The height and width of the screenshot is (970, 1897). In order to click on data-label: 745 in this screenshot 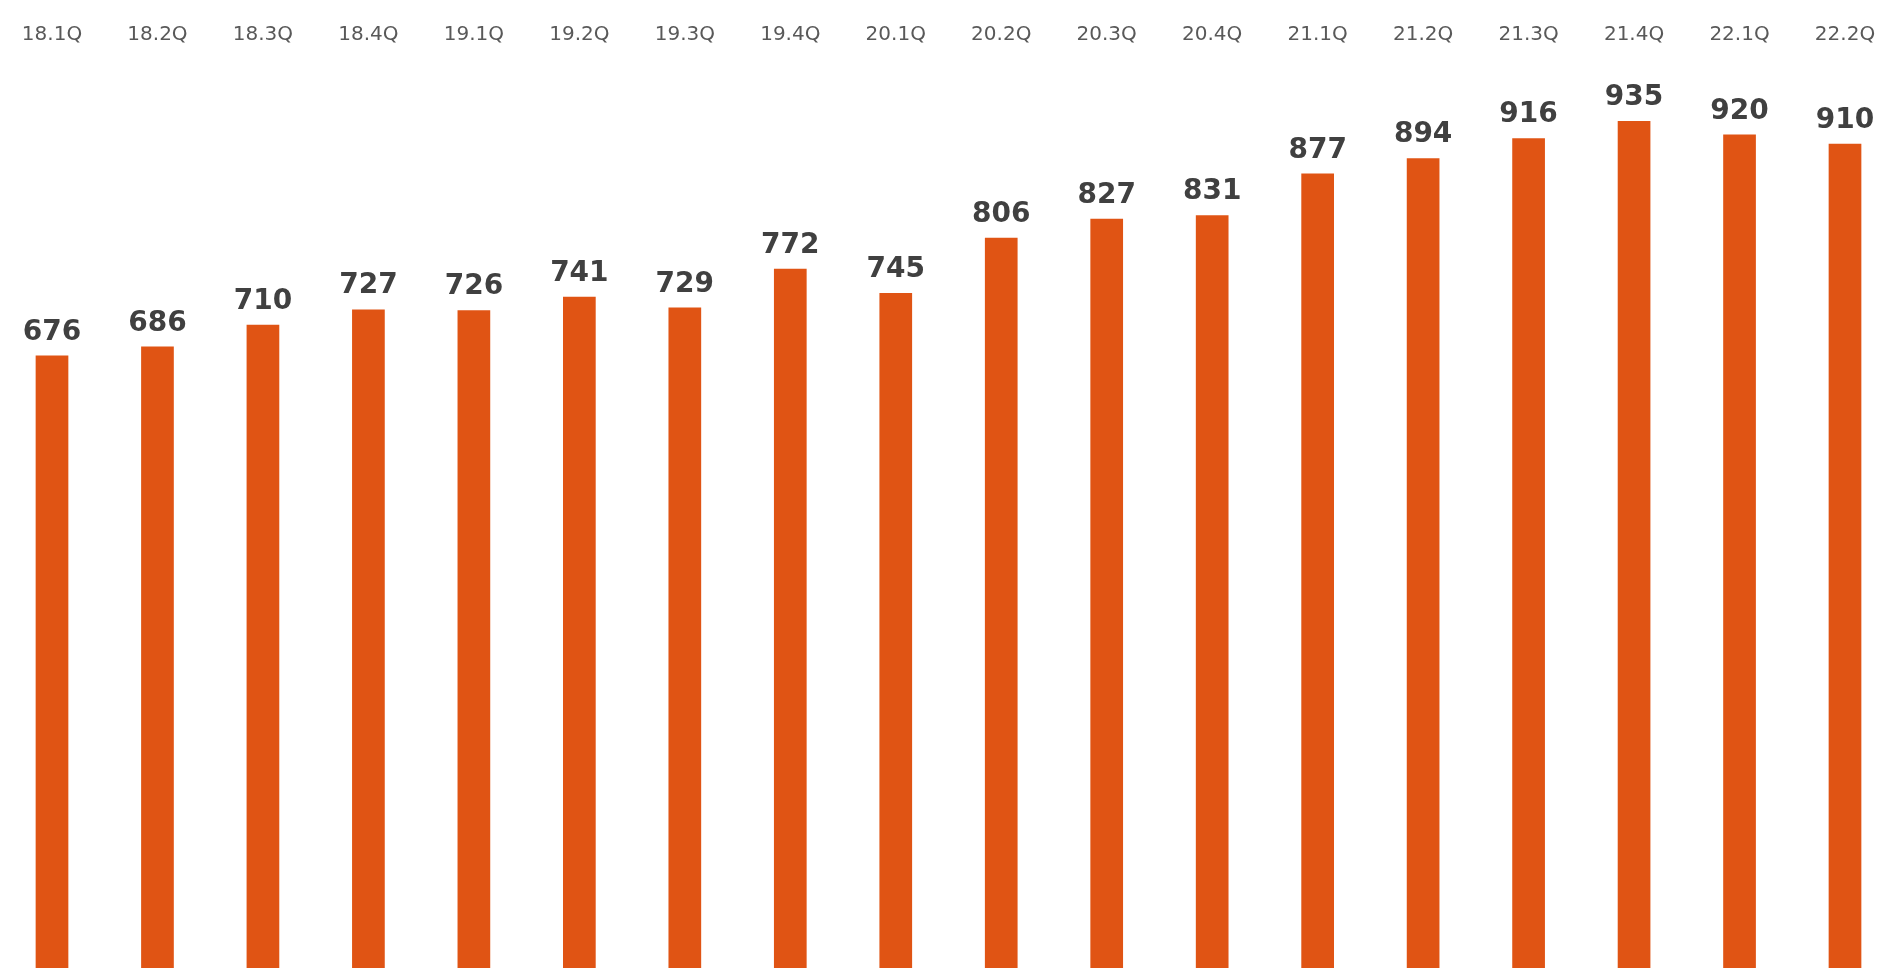, I will do `click(895, 268)`.